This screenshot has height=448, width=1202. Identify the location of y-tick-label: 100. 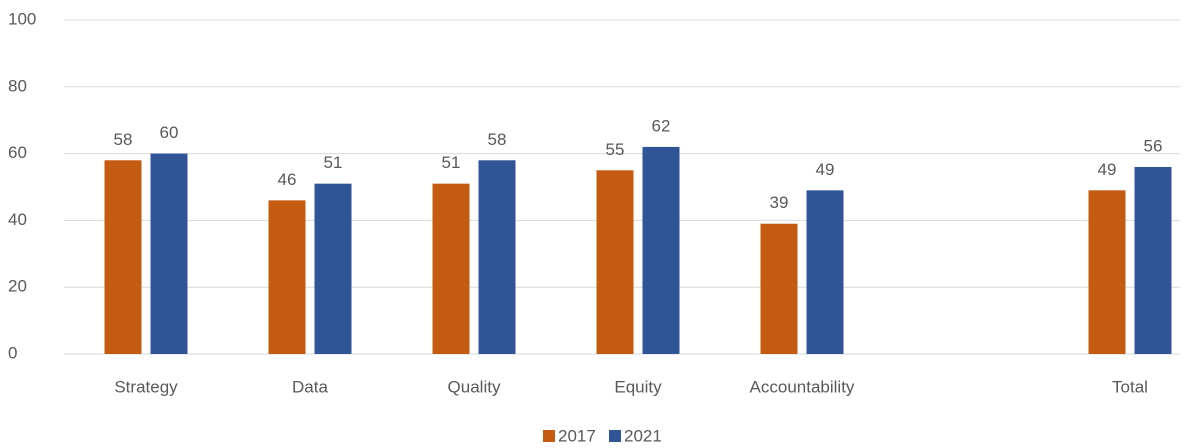
(22, 18).